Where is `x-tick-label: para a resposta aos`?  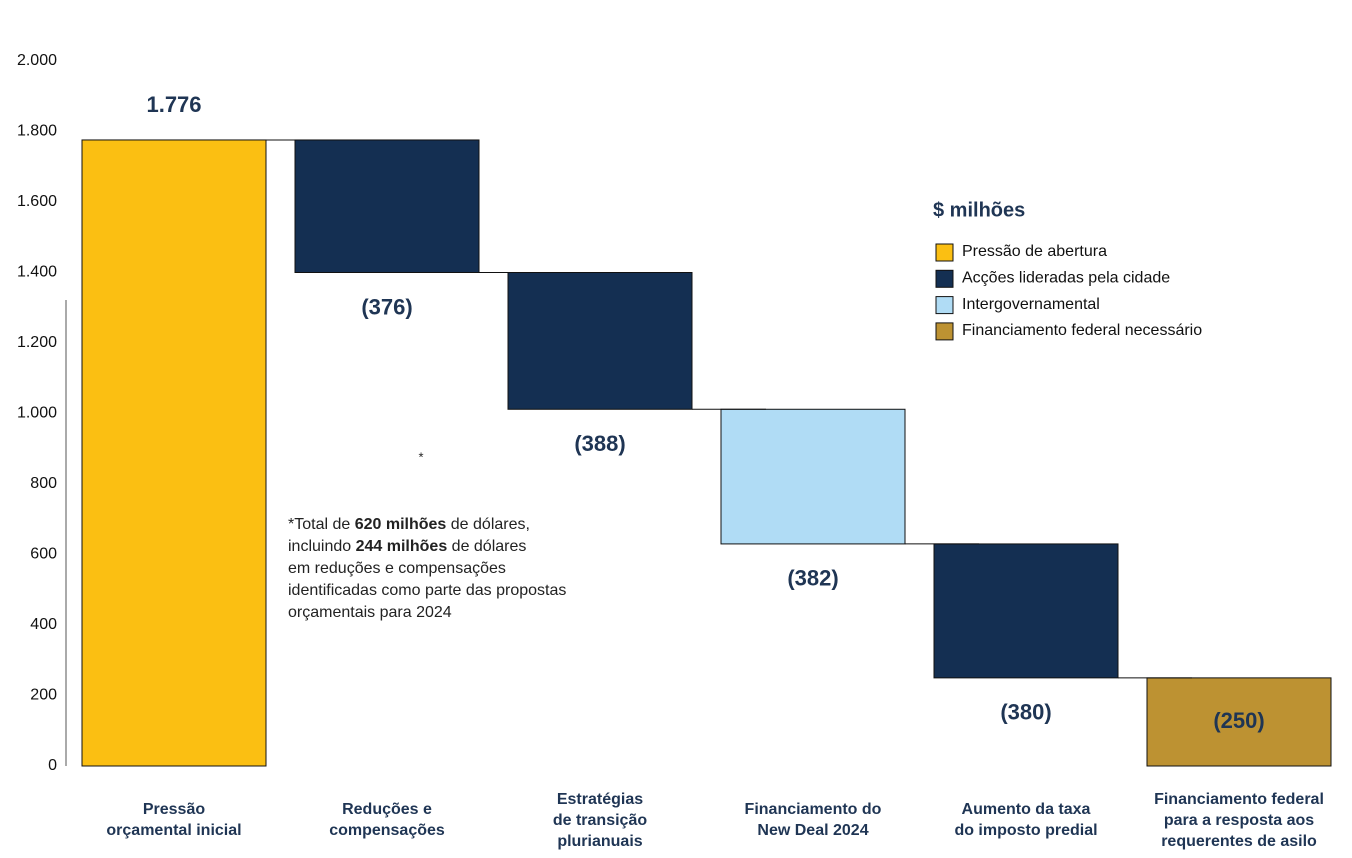
x-tick-label: para a resposta aos is located at coordinates (1239, 820).